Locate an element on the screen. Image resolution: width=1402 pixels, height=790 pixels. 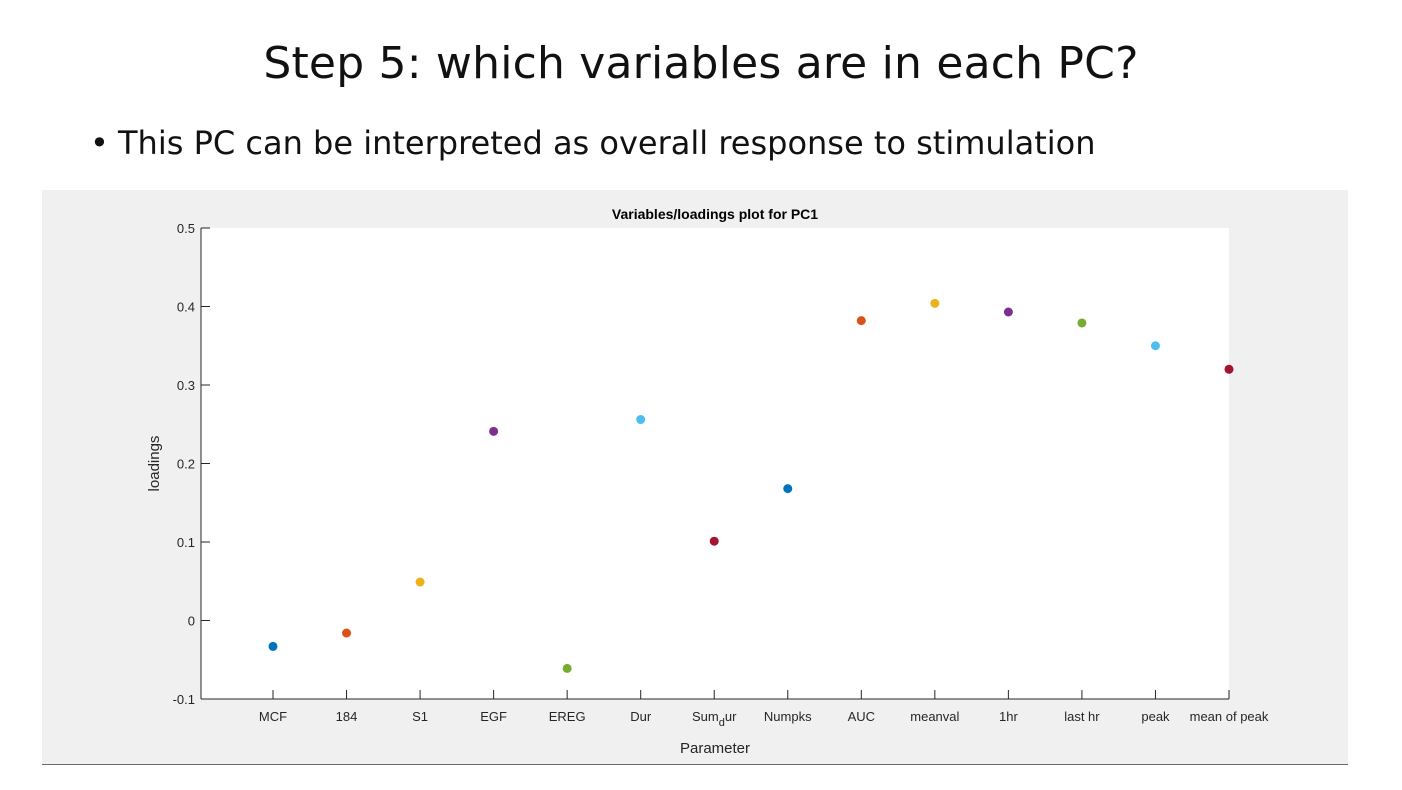
x-tick-label: mean of peak is located at coordinates (1229, 716).